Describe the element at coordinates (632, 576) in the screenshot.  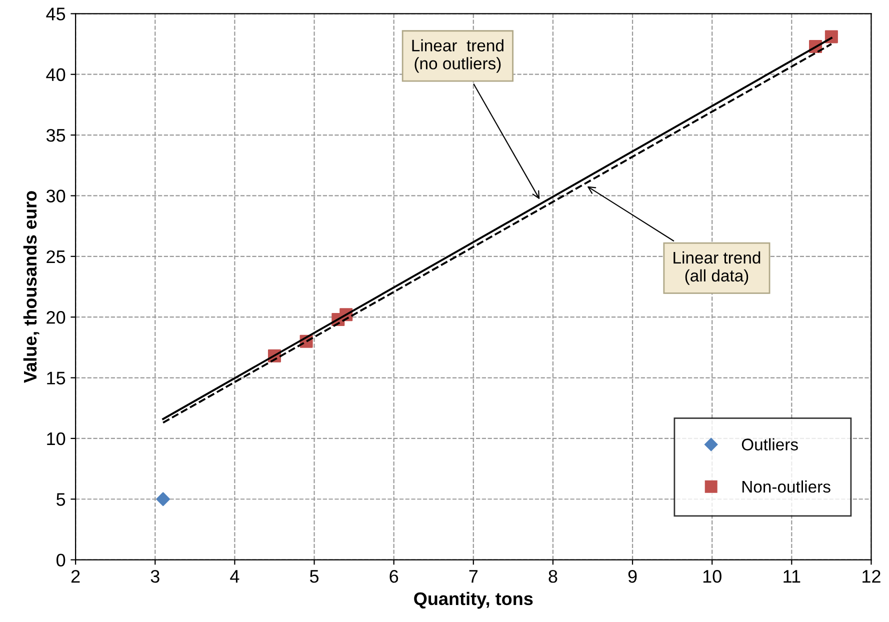
I see `x-tick-label: 9` at that location.